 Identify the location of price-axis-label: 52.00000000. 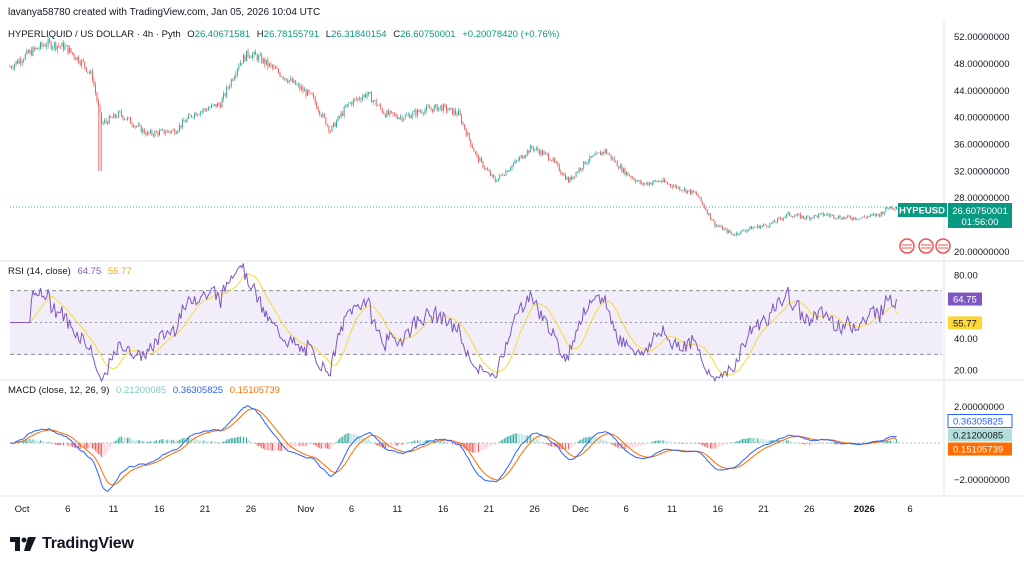
(981, 37).